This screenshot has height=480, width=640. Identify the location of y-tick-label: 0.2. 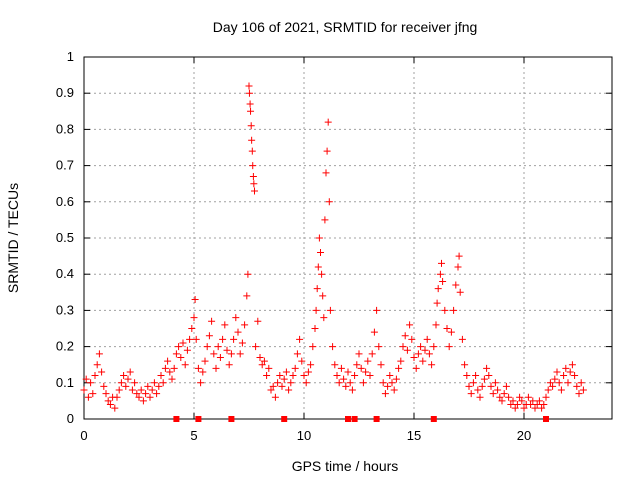
(65, 346).